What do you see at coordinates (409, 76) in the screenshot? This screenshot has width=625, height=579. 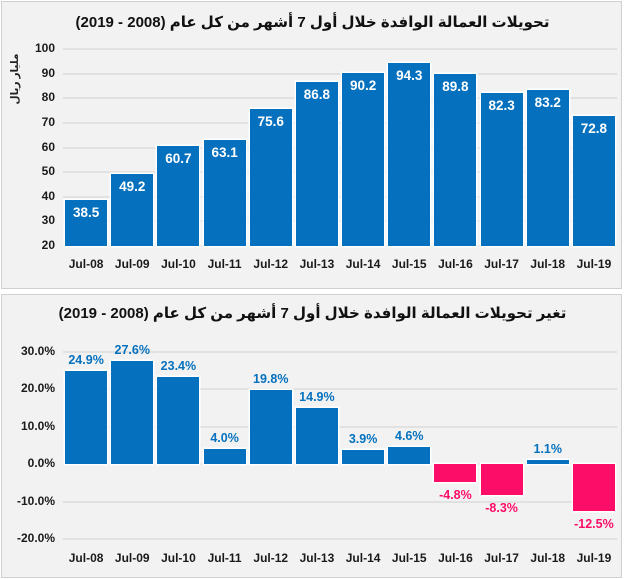 I see `bar-value-label: 94.3` at bounding box center [409, 76].